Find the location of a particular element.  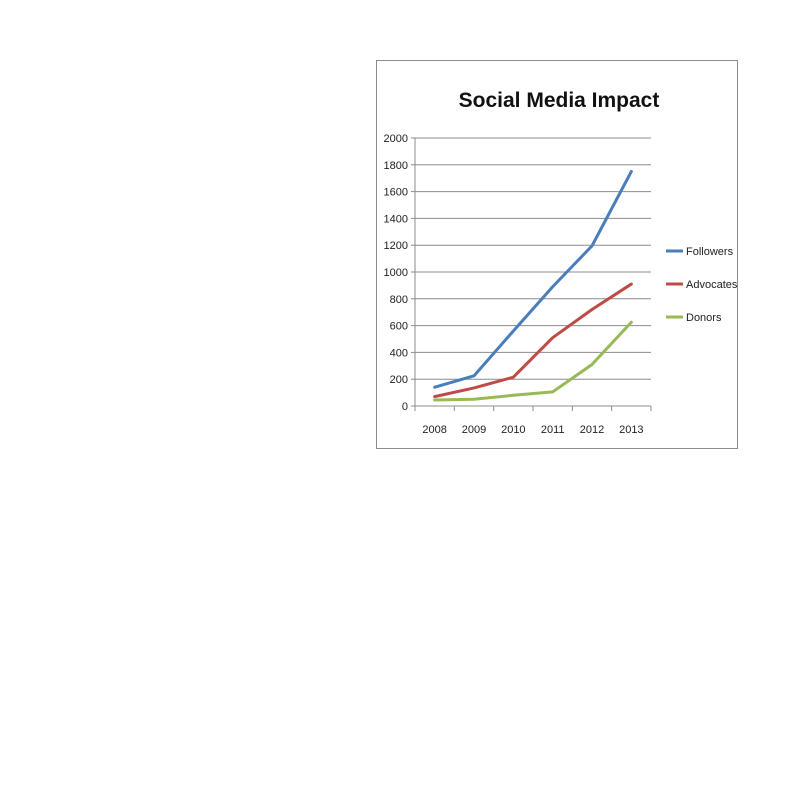

series-line-advocates is located at coordinates (533, 340).